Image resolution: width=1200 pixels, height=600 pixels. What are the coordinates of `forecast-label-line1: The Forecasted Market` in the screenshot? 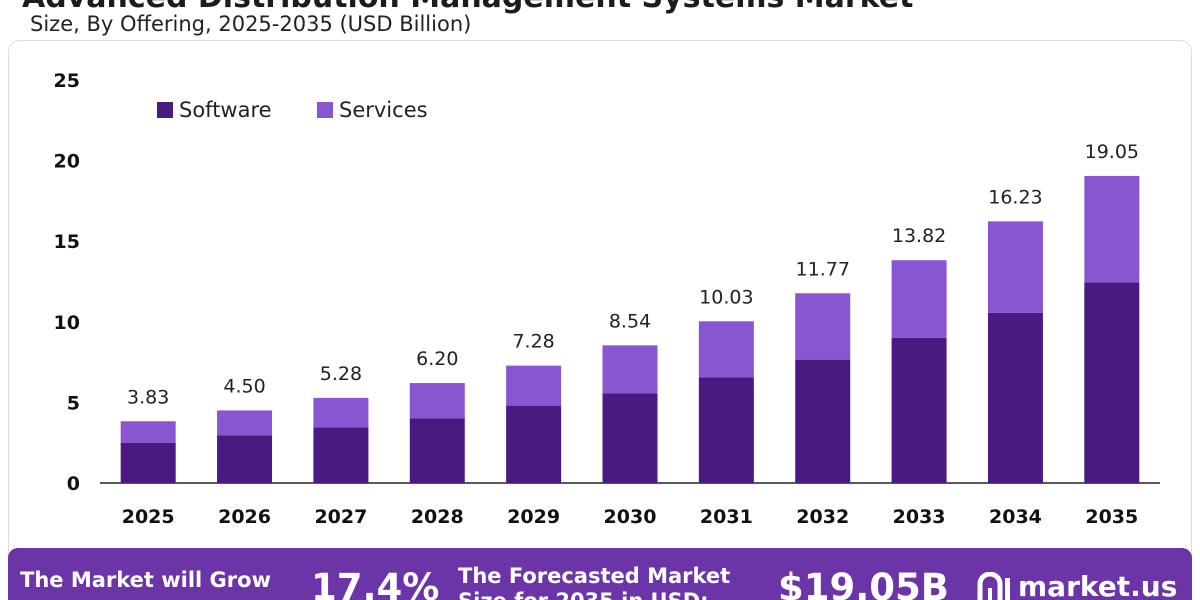 It's located at (594, 576).